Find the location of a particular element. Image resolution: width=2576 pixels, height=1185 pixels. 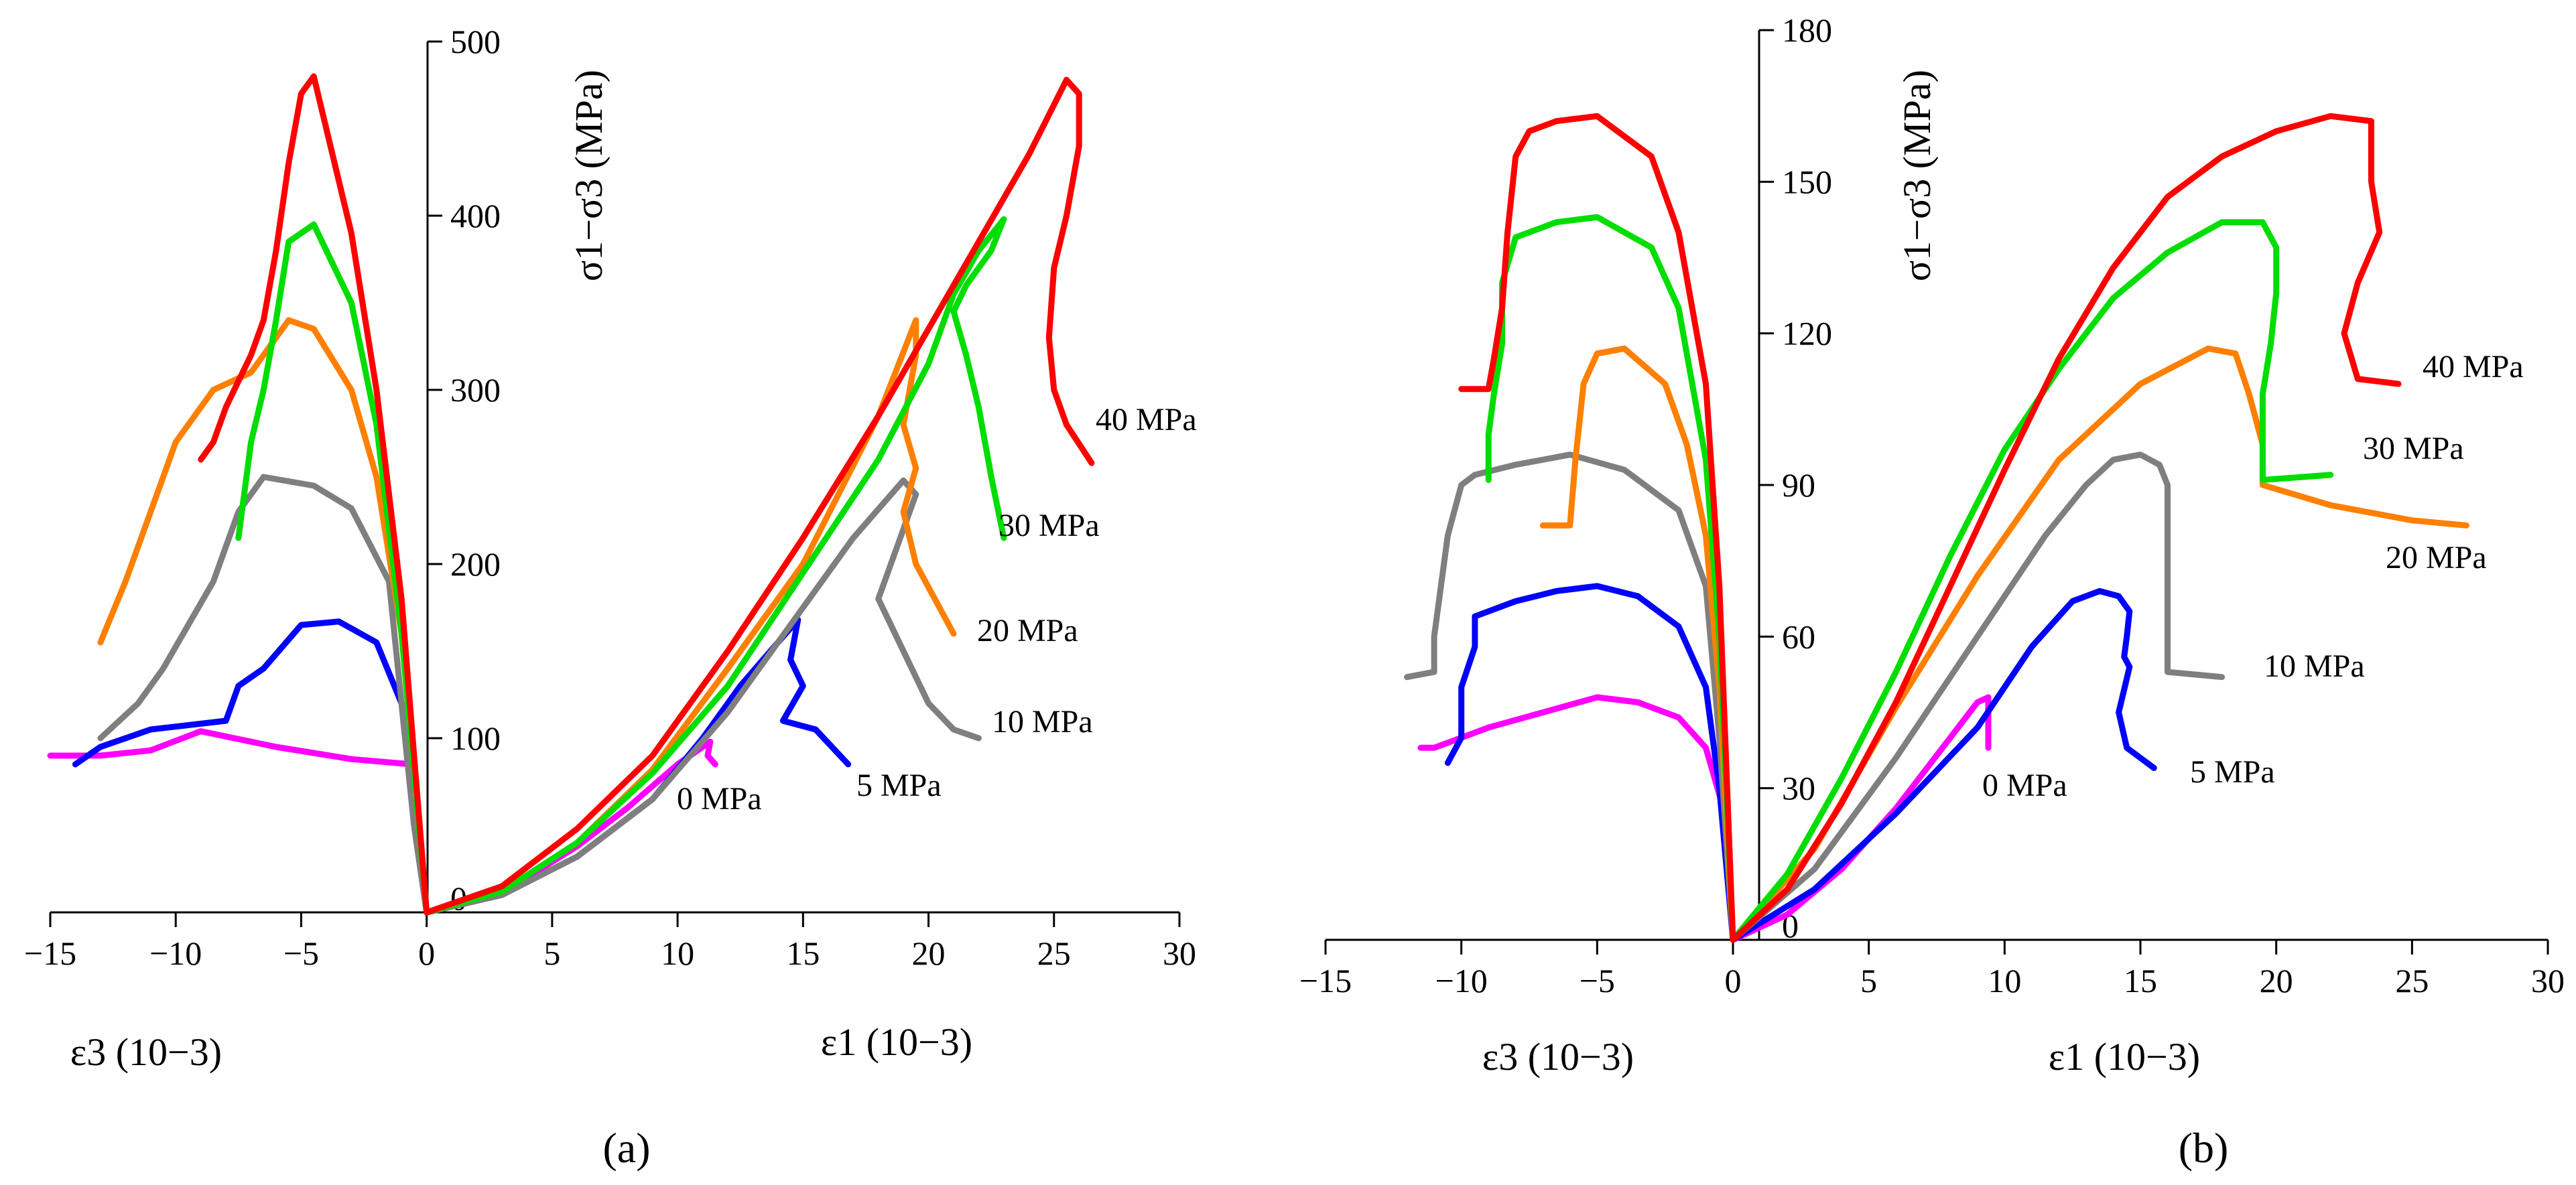

y-tick-label: 300 is located at coordinates (475, 390).